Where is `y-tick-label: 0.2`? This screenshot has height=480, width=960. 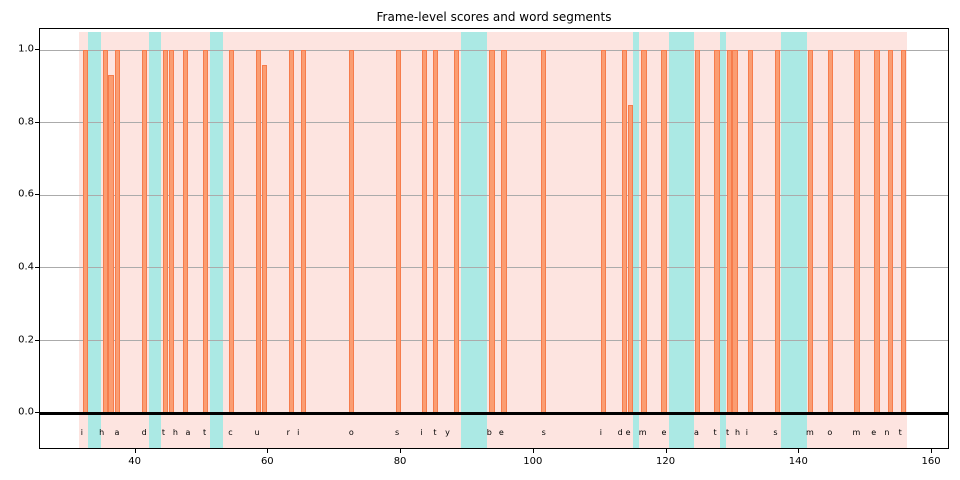 y-tick-label: 0.2 is located at coordinates (26, 340).